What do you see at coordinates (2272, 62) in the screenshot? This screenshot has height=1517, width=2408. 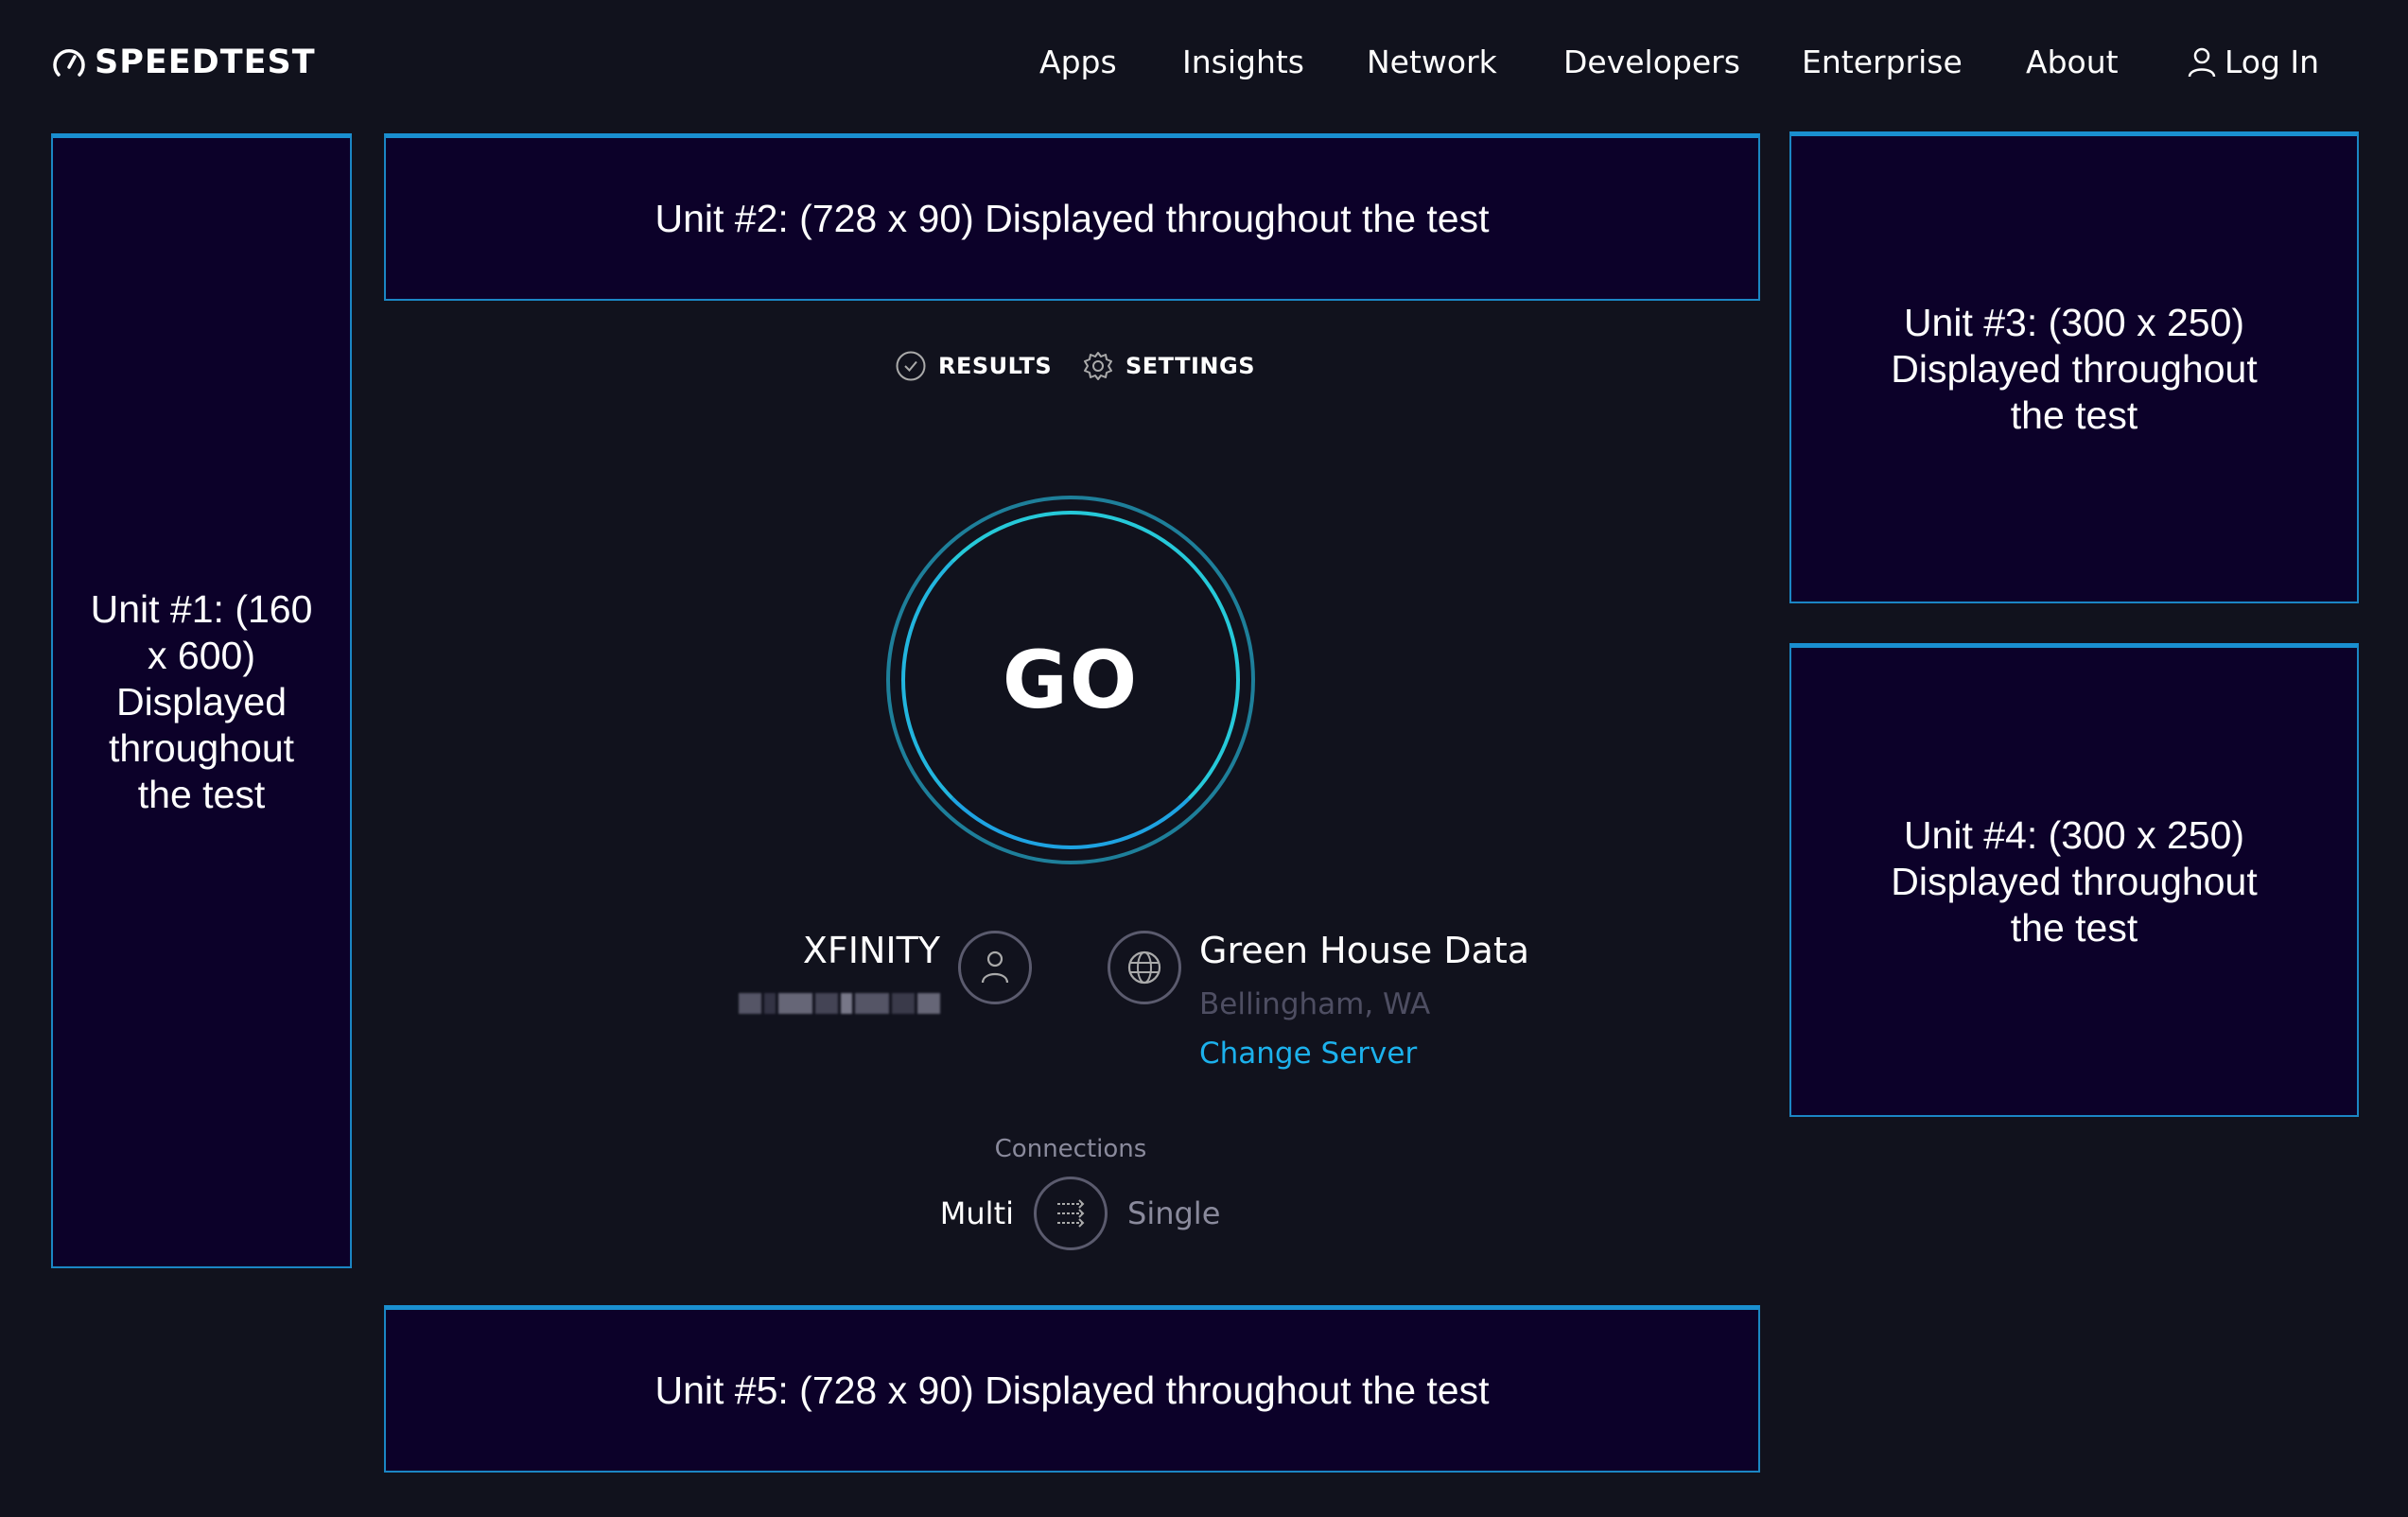 I see `login-label: Log In` at bounding box center [2272, 62].